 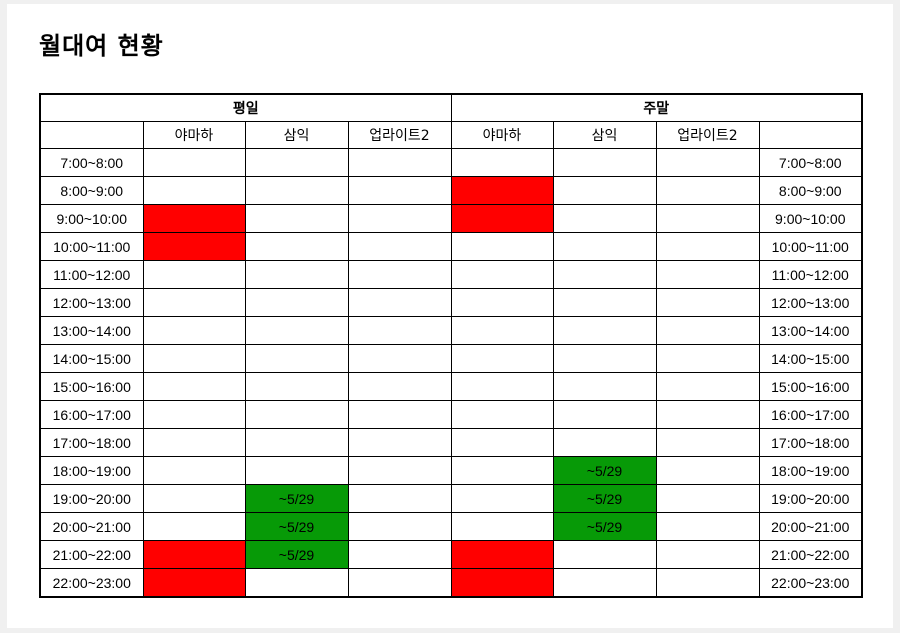 I want to click on time-slot-row: 12:00~13:00 12:00~13:00, so click(x=451, y=302).